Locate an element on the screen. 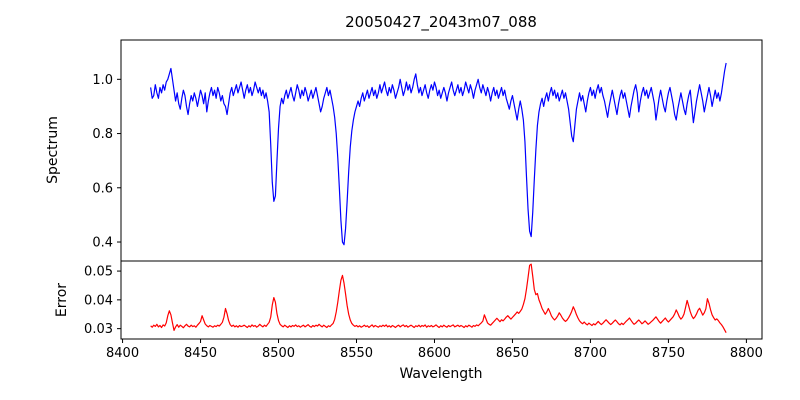 Image resolution: width=800 pixels, height=400 pixels. y-tick-label: 0.04 is located at coordinates (98, 300).